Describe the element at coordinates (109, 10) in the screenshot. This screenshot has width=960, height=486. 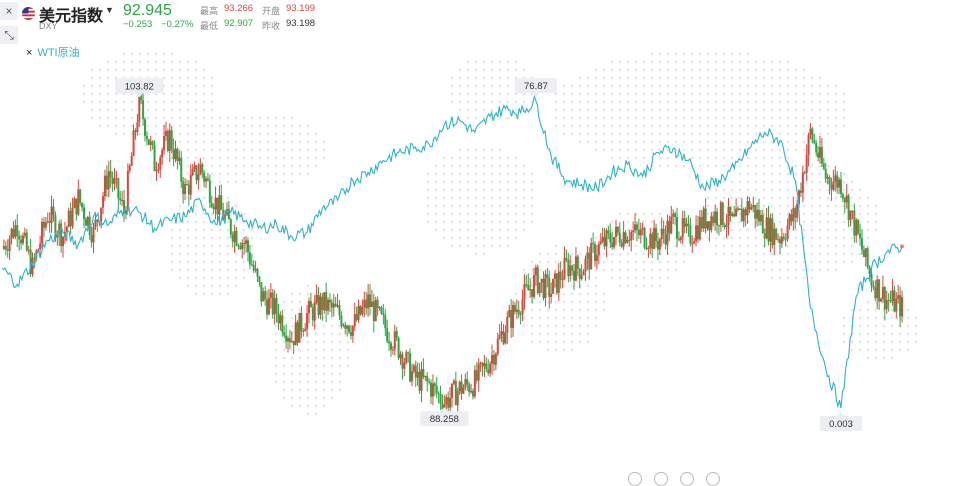
I see `symbol-dropdown-icon: ▼` at that location.